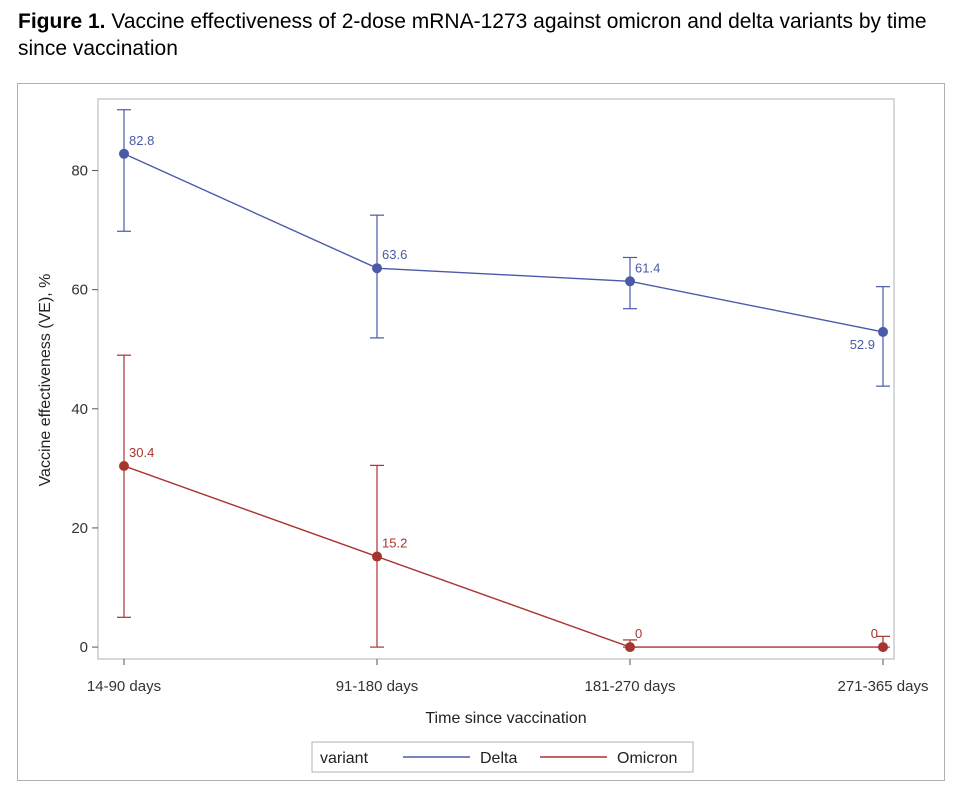  Describe the element at coordinates (505, 718) in the screenshot. I see `x-axis-title: Time since vaccination` at that location.